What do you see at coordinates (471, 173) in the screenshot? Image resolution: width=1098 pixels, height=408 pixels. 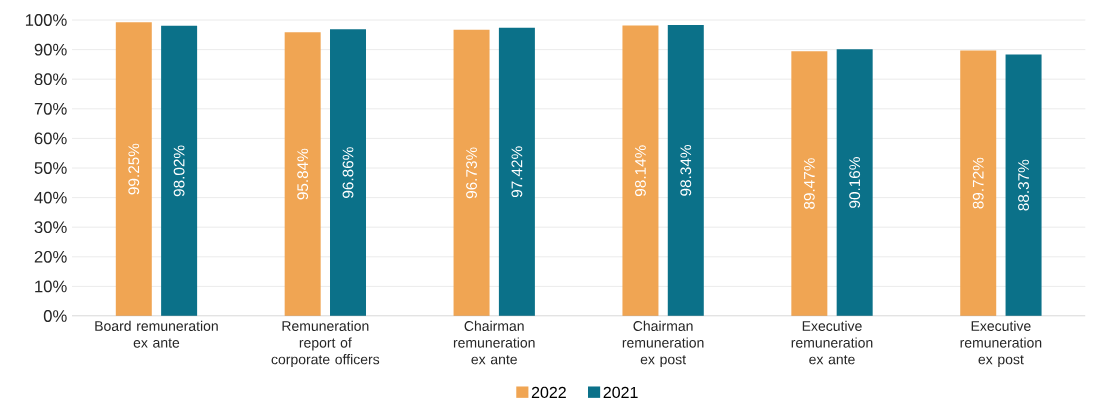 I see `data-label: 96.73%` at bounding box center [471, 173].